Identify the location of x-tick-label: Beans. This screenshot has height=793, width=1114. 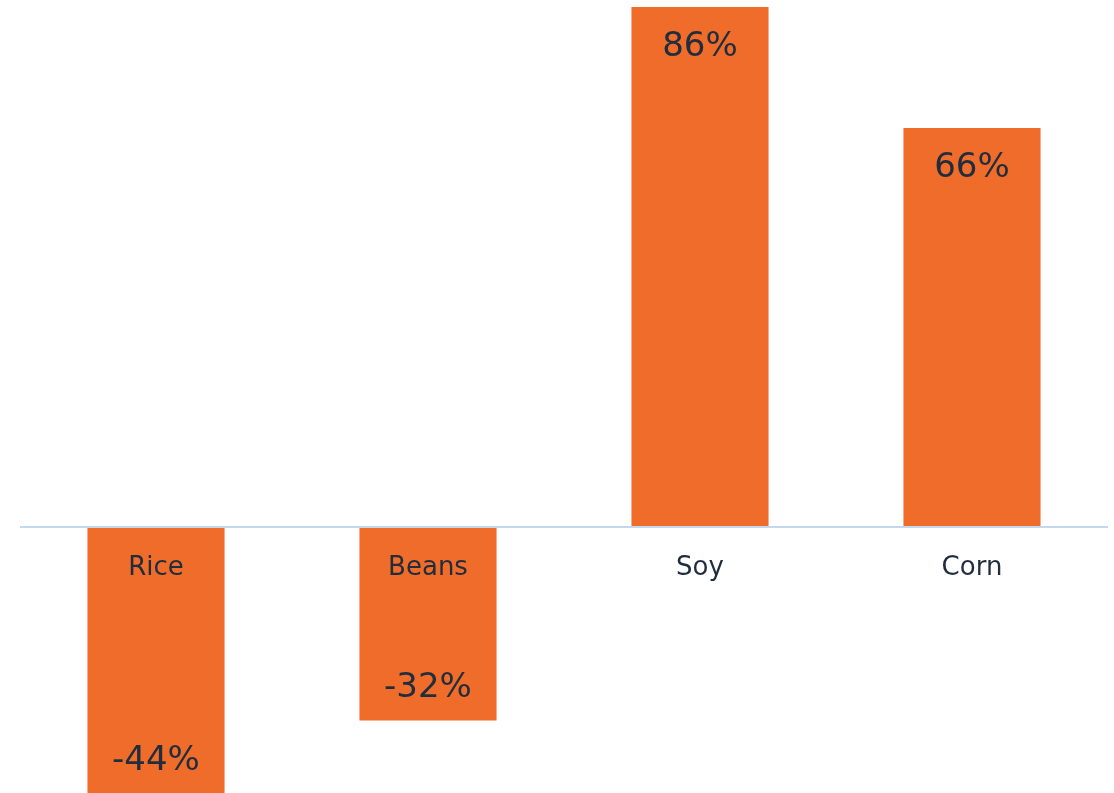
(428, 565).